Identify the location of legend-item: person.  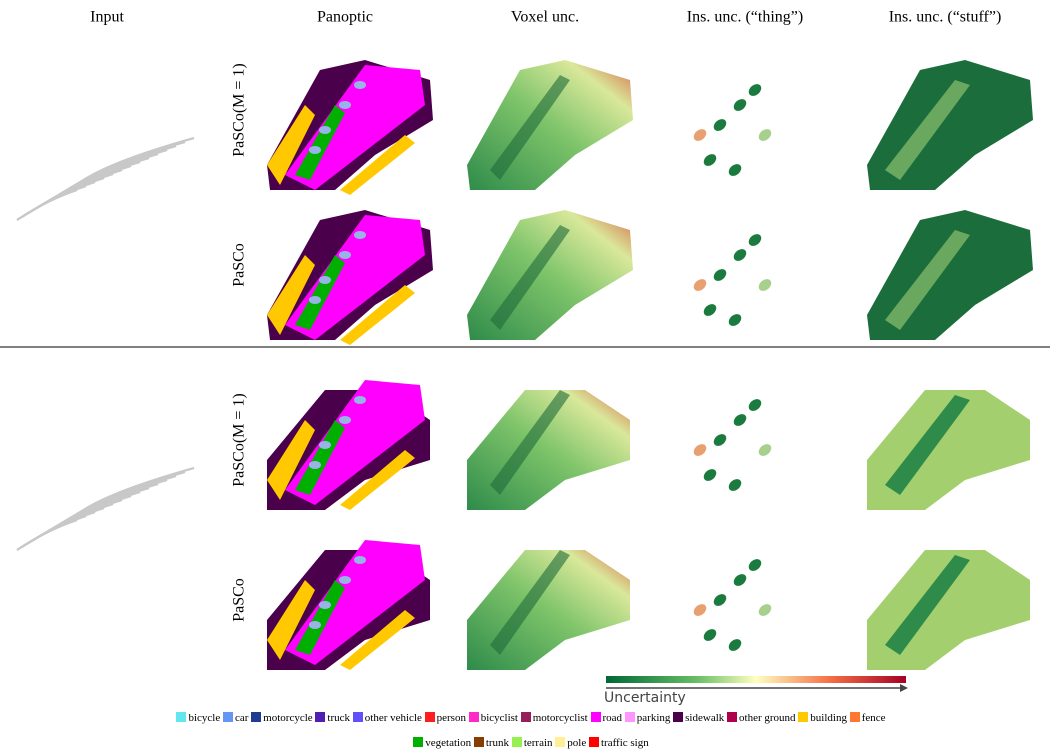
(445, 718).